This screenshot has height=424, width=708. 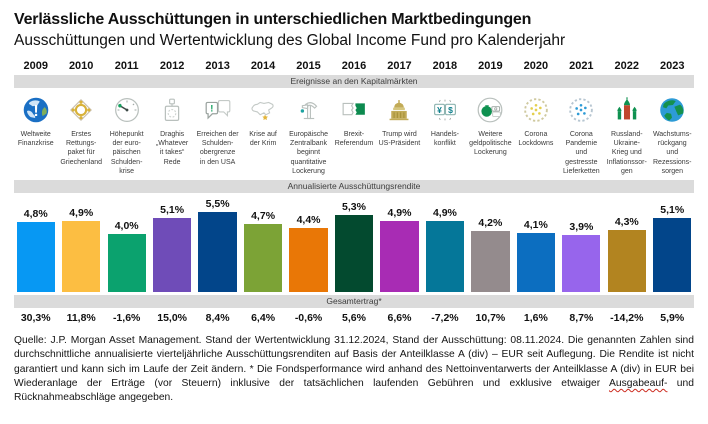 What do you see at coordinates (581, 243) in the screenshot?
I see `bar-column: 3,9%` at bounding box center [581, 243].